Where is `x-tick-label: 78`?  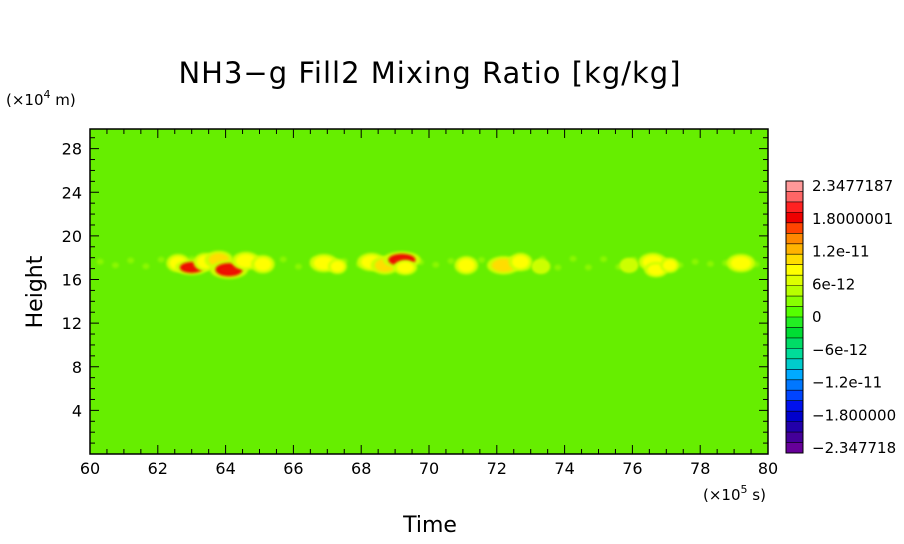
x-tick-label: 78 is located at coordinates (700, 468).